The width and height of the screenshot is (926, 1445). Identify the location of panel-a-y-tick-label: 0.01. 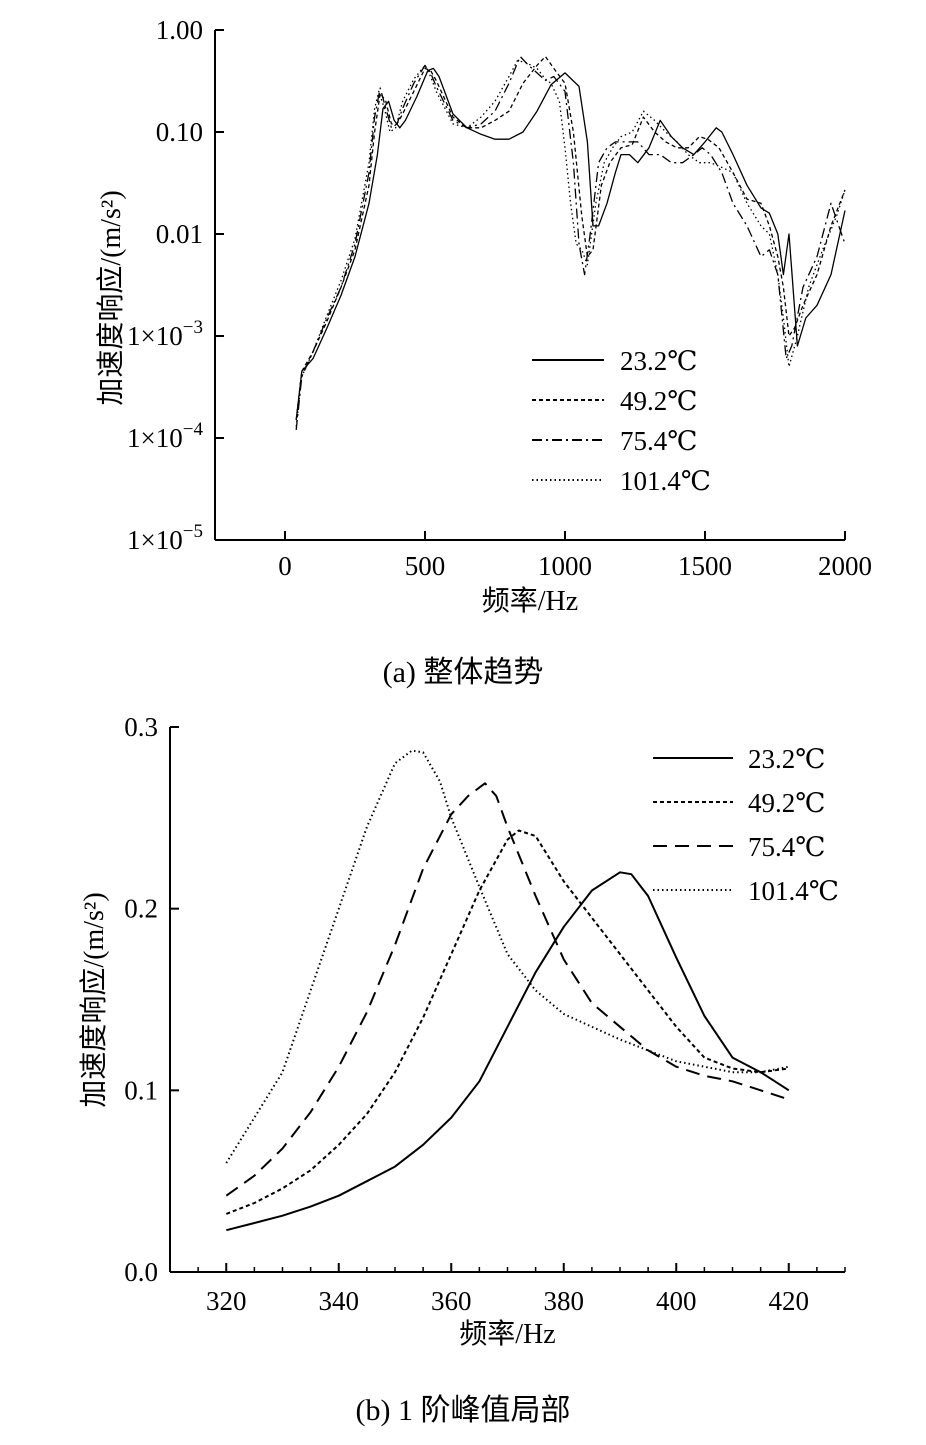
(179, 234).